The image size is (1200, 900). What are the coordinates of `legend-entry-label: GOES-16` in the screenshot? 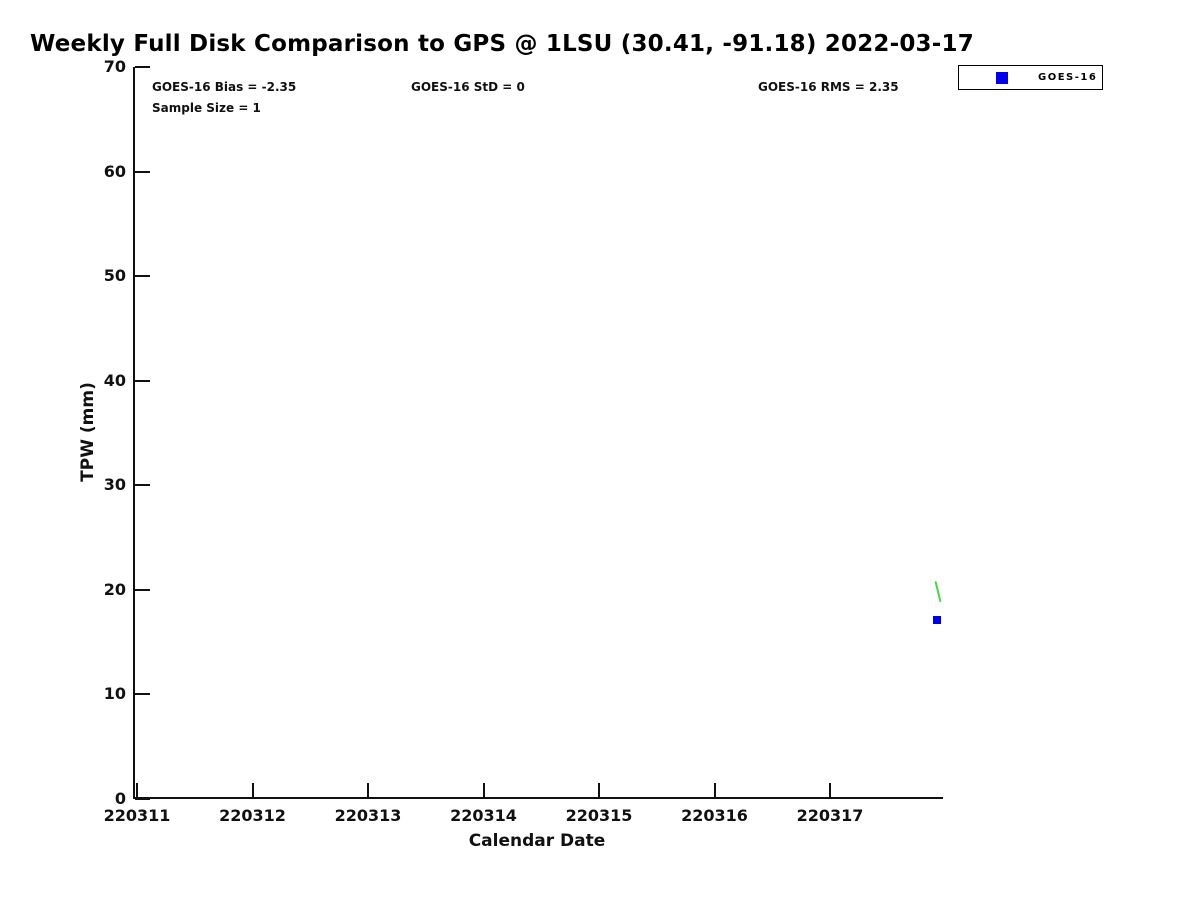 It's located at (1068, 77).